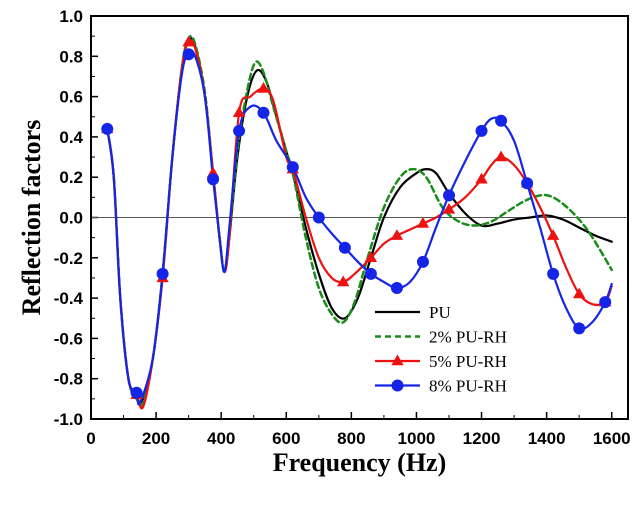  I want to click on legend-marker-8pct-pu-rh, so click(397, 385).